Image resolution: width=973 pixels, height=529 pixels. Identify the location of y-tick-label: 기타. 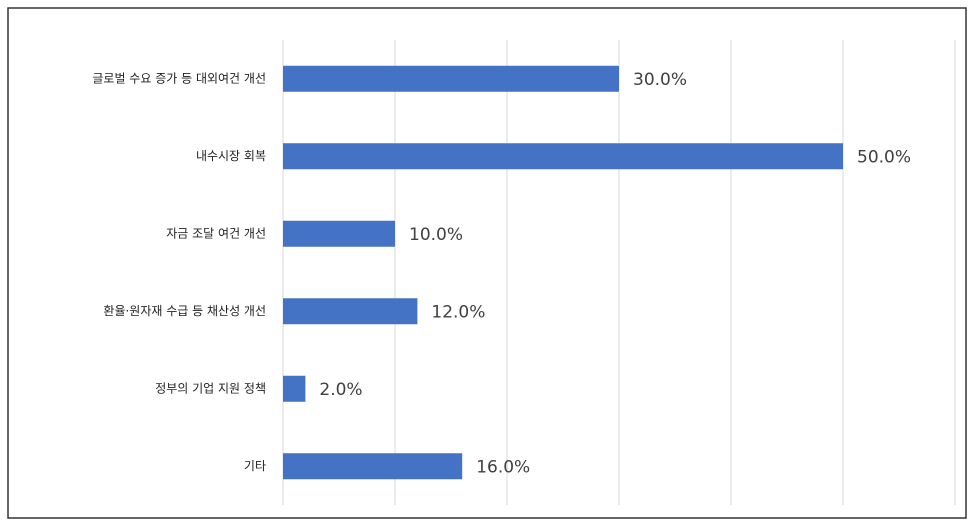
(255, 466).